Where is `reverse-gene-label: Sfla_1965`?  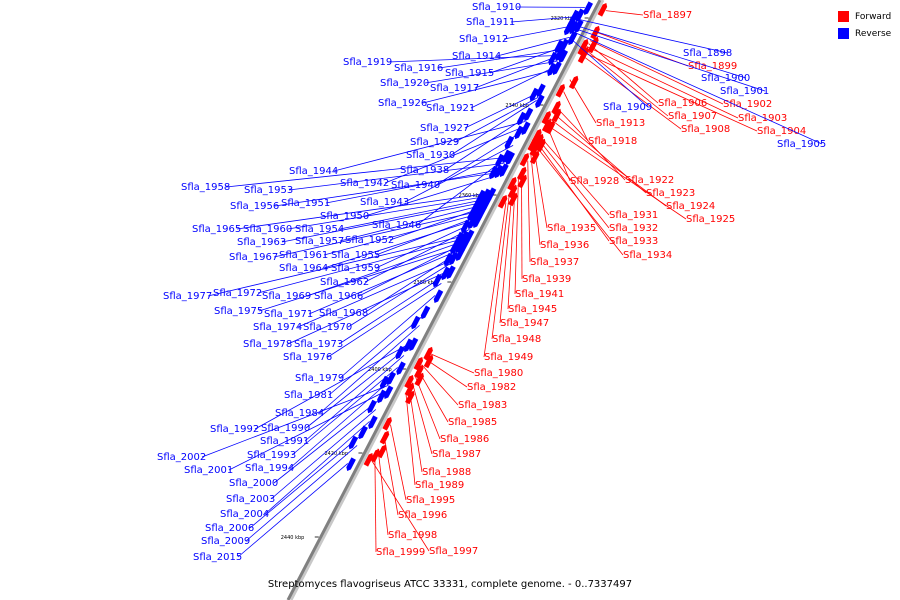 reverse-gene-label: Sfla_1965 is located at coordinates (216, 229).